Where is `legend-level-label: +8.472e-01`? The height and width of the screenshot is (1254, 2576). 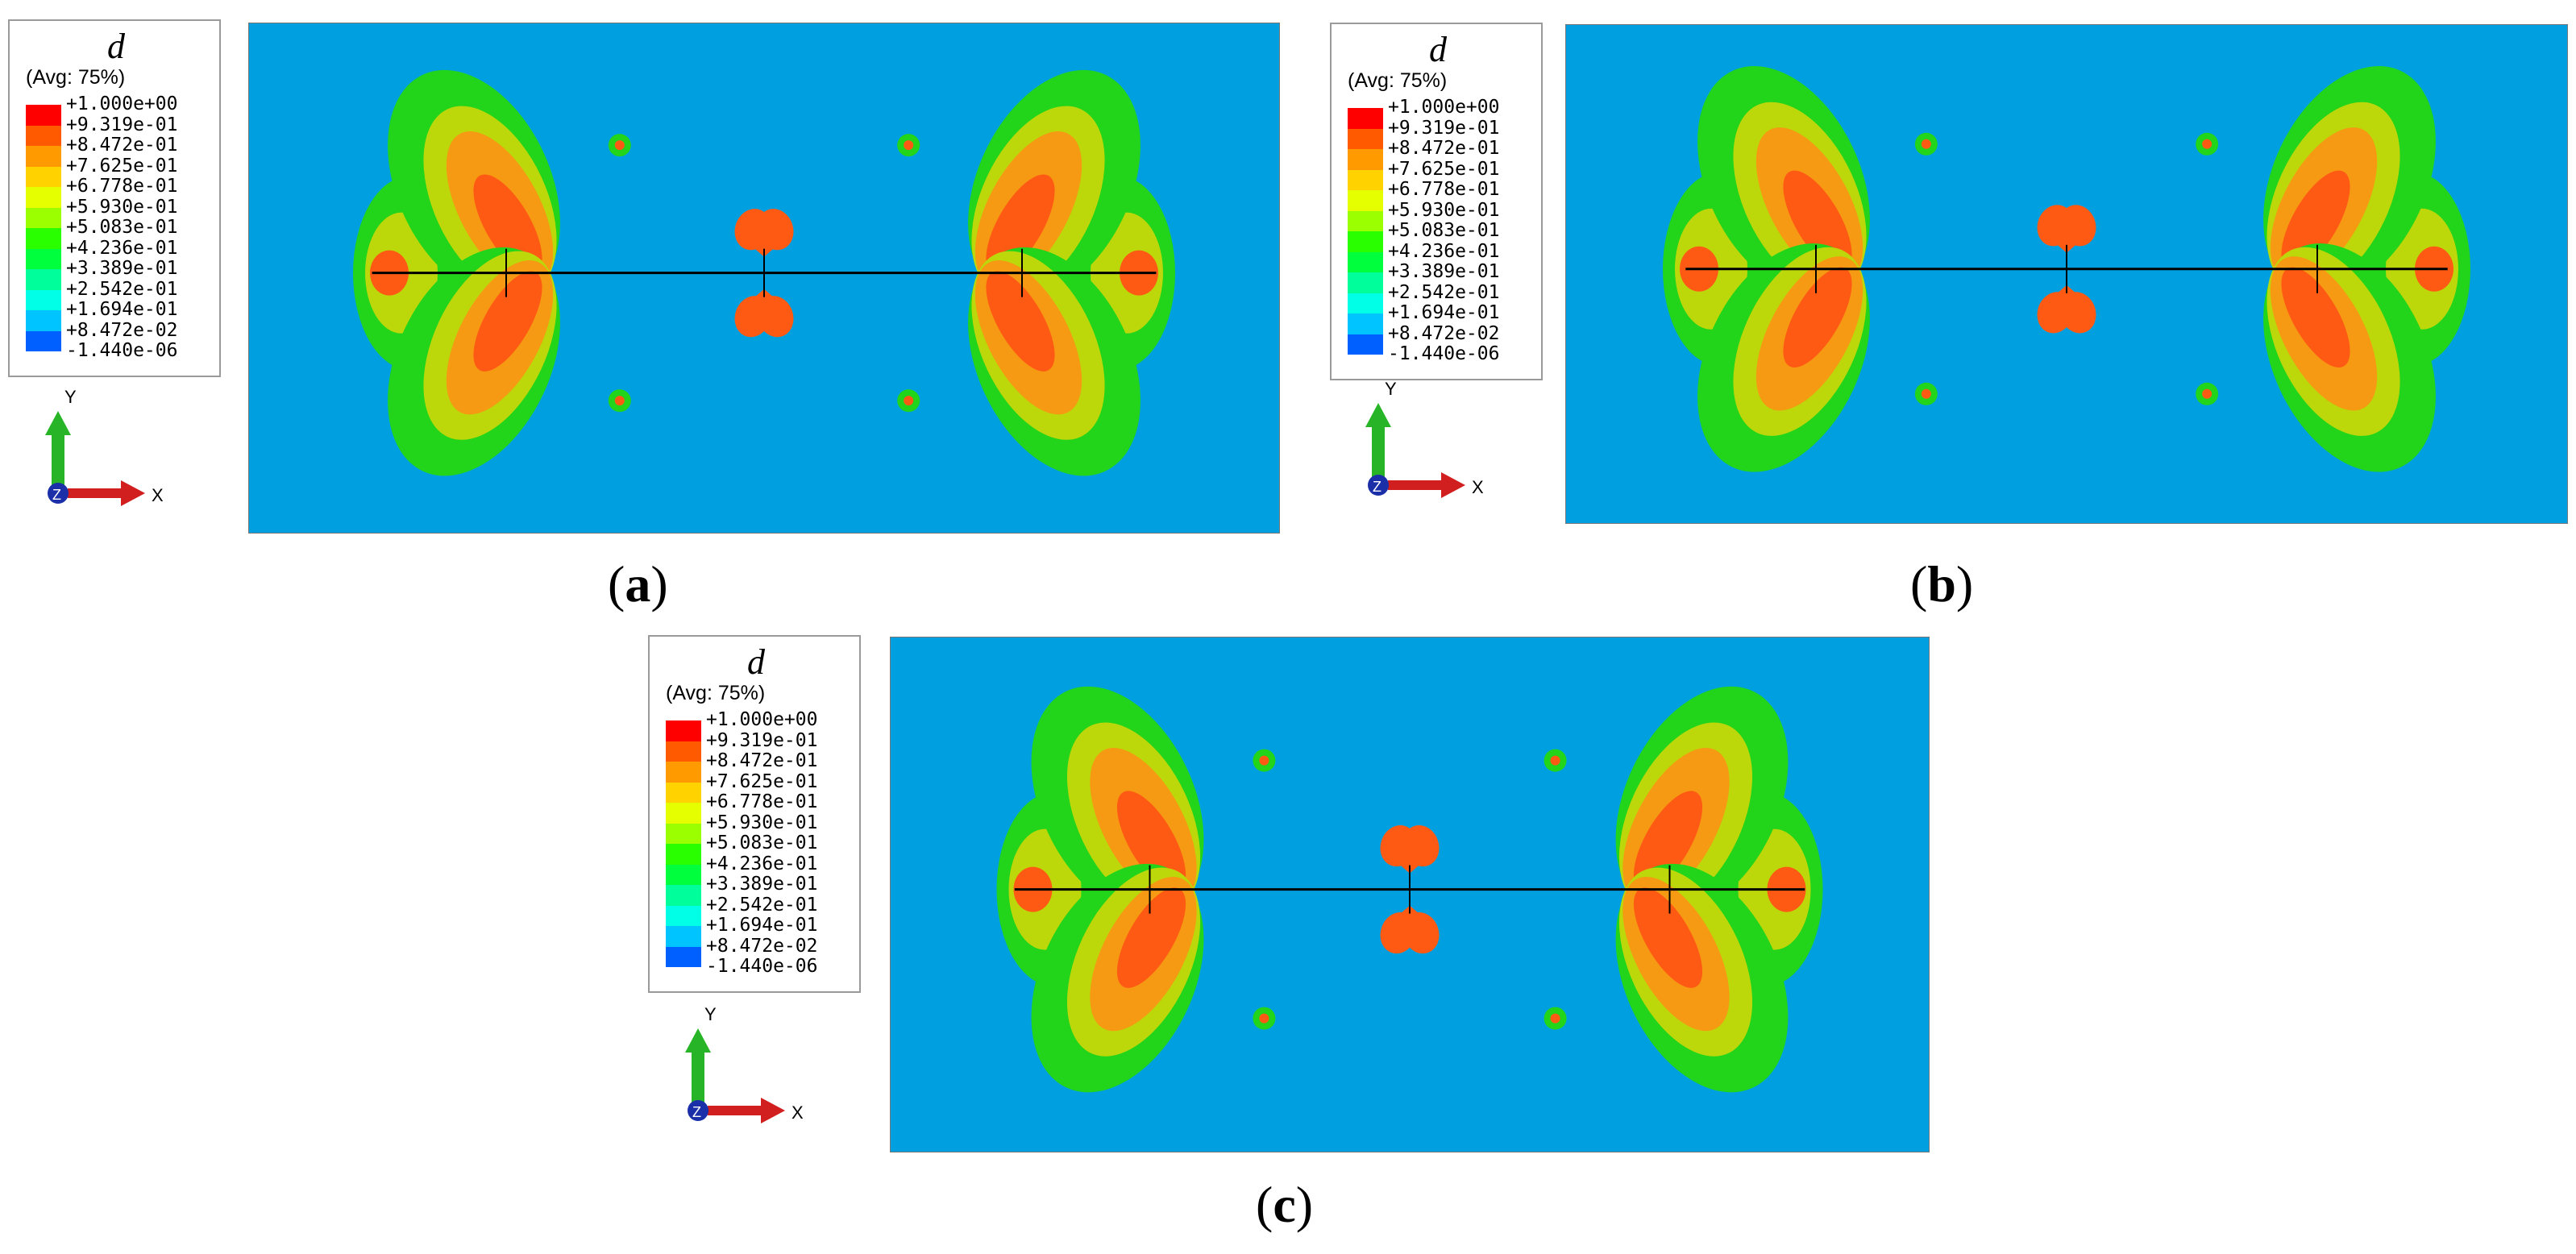 legend-level-label: +8.472e-01 is located at coordinates (1444, 148).